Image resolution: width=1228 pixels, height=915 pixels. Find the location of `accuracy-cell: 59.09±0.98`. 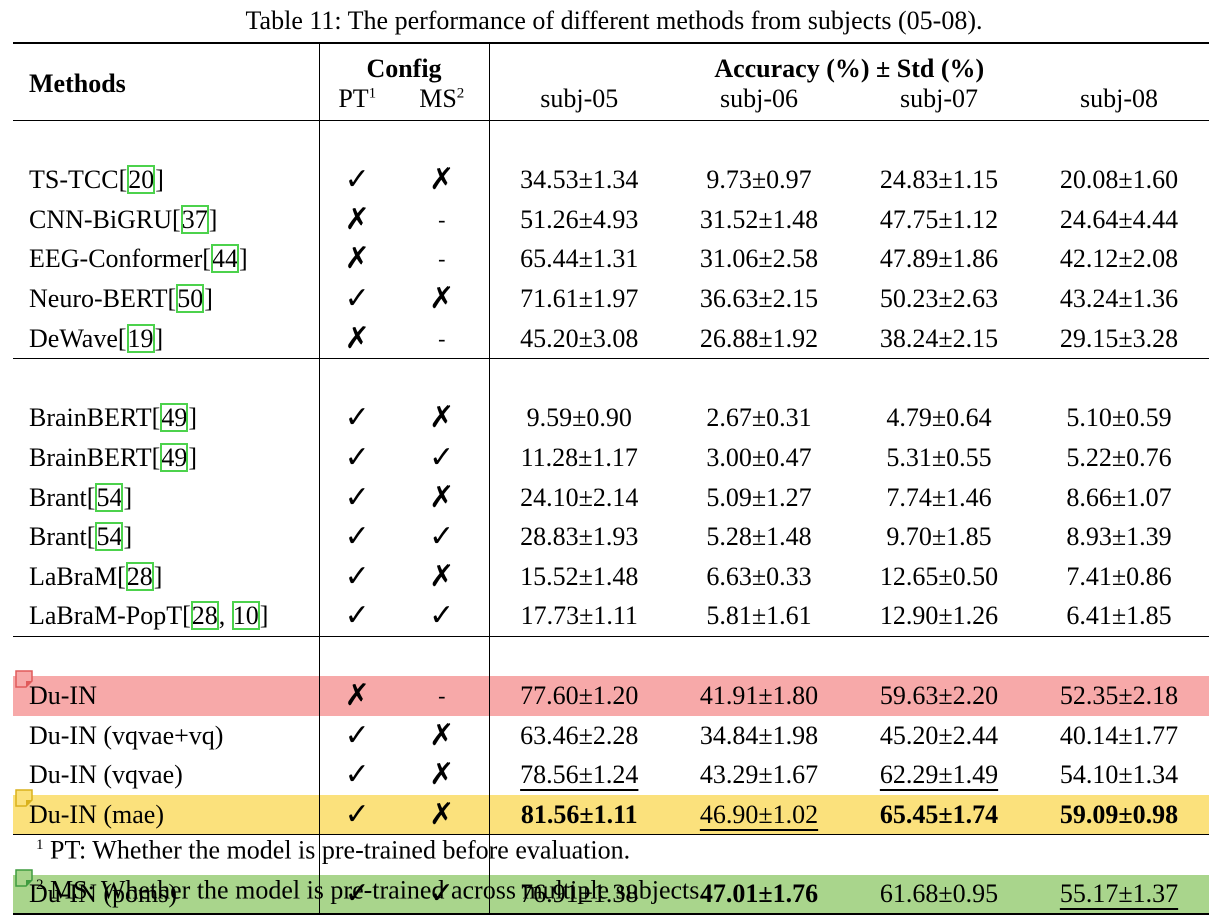

accuracy-cell: 59.09±0.98 is located at coordinates (1119, 815).